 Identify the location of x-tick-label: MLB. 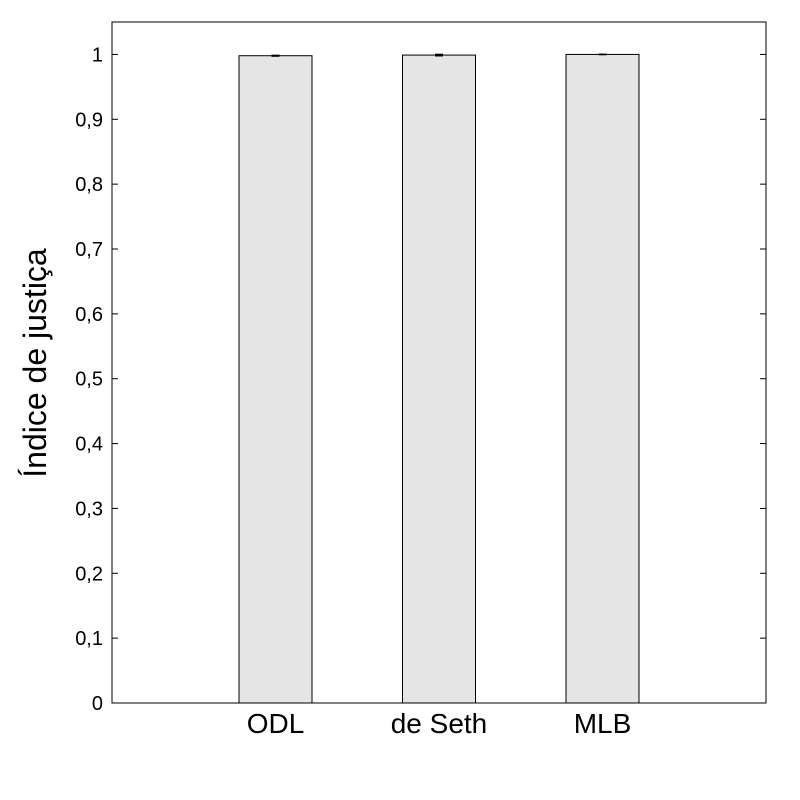
(603, 723).